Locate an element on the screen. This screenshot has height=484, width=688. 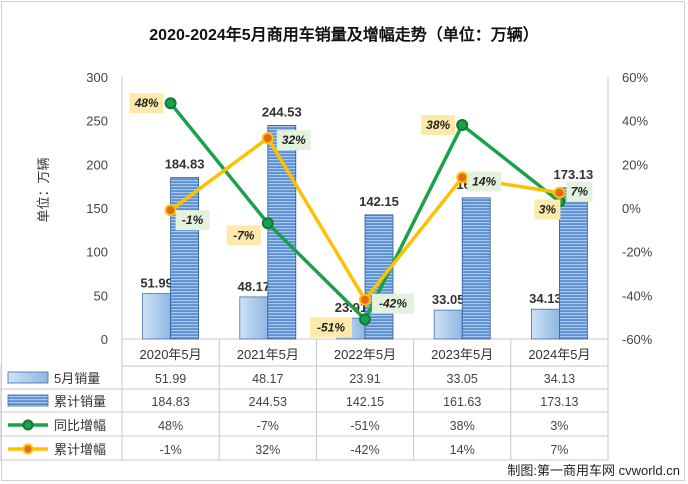
x-tick-label: 2020年5月 is located at coordinates (171, 354).